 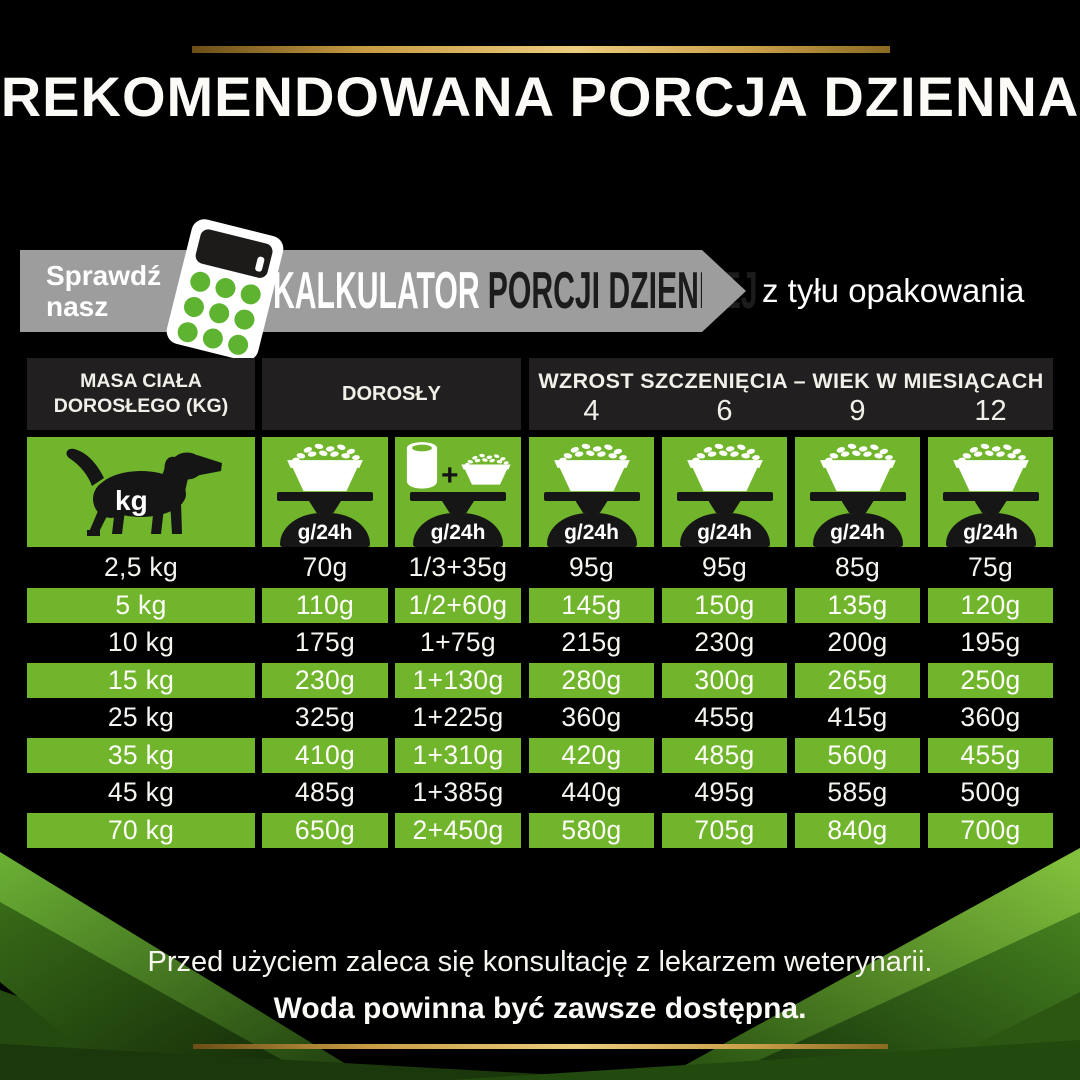 I want to click on dog-weight-cell: kg, so click(x=141, y=492).